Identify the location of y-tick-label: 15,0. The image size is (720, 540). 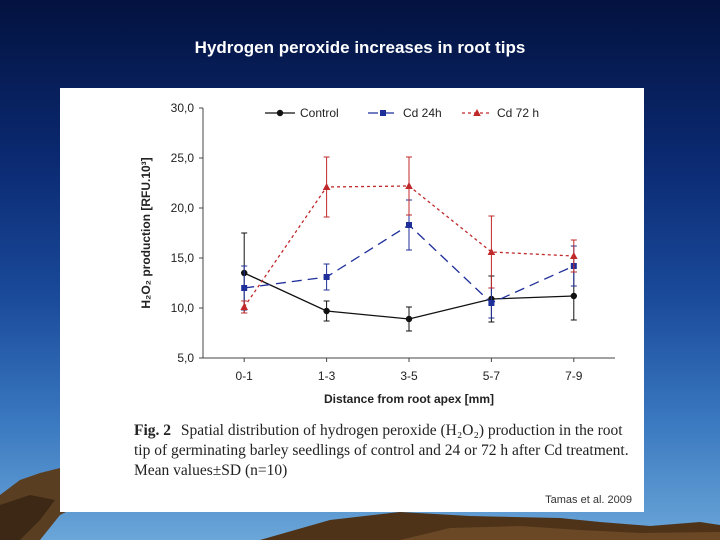
(183, 258).